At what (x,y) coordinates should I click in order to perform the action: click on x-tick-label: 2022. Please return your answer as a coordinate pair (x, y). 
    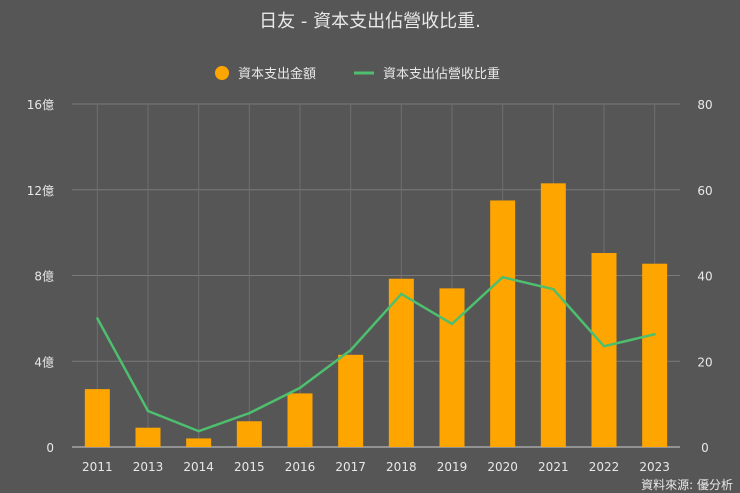
    Looking at the image, I should click on (604, 467).